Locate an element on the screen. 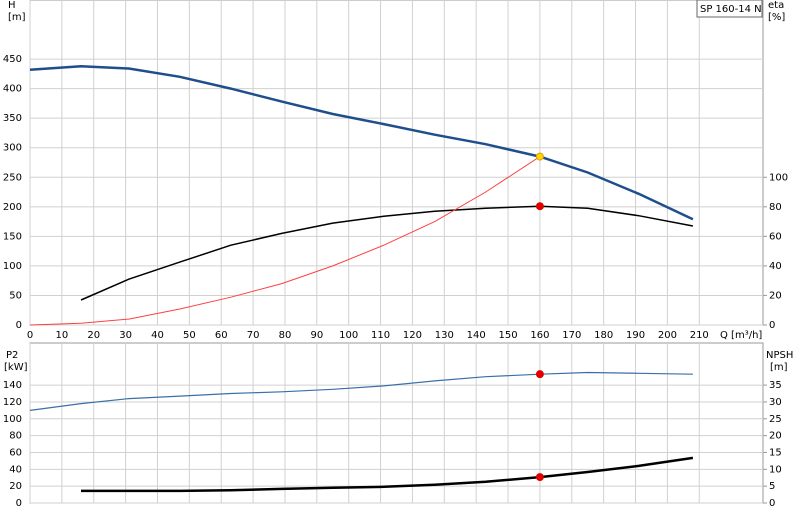 This screenshot has height=520, width=800. title-box is located at coordinates (729, 9).